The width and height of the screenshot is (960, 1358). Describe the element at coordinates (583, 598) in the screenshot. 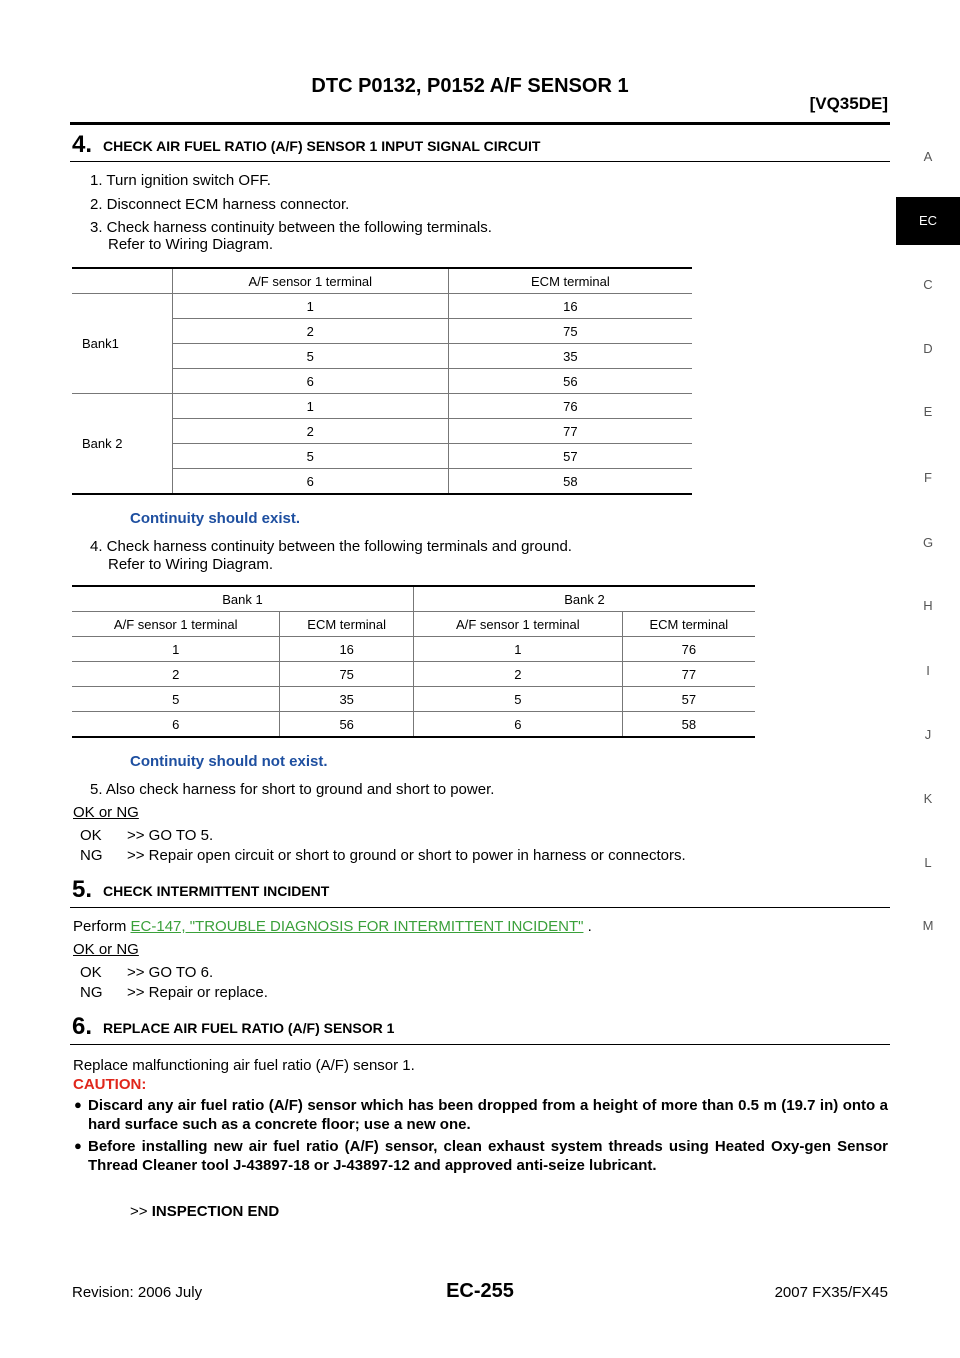

I see `group-header: Bank 2` at that location.